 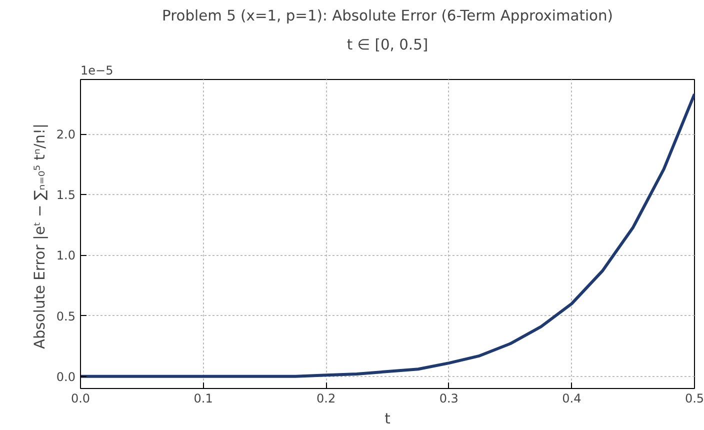 I want to click on x-tick-label: 0.3, so click(x=448, y=399).